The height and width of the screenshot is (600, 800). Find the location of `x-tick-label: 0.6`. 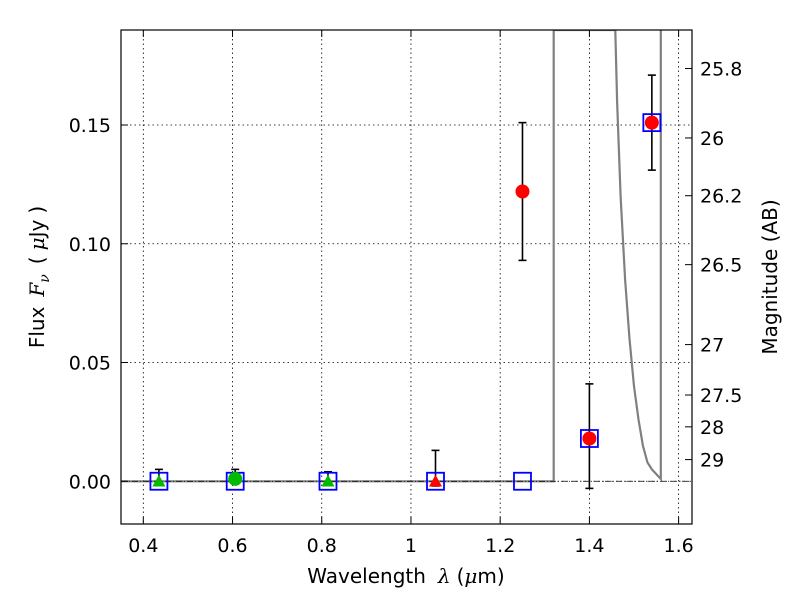

x-tick-label: 0.6 is located at coordinates (232, 546).